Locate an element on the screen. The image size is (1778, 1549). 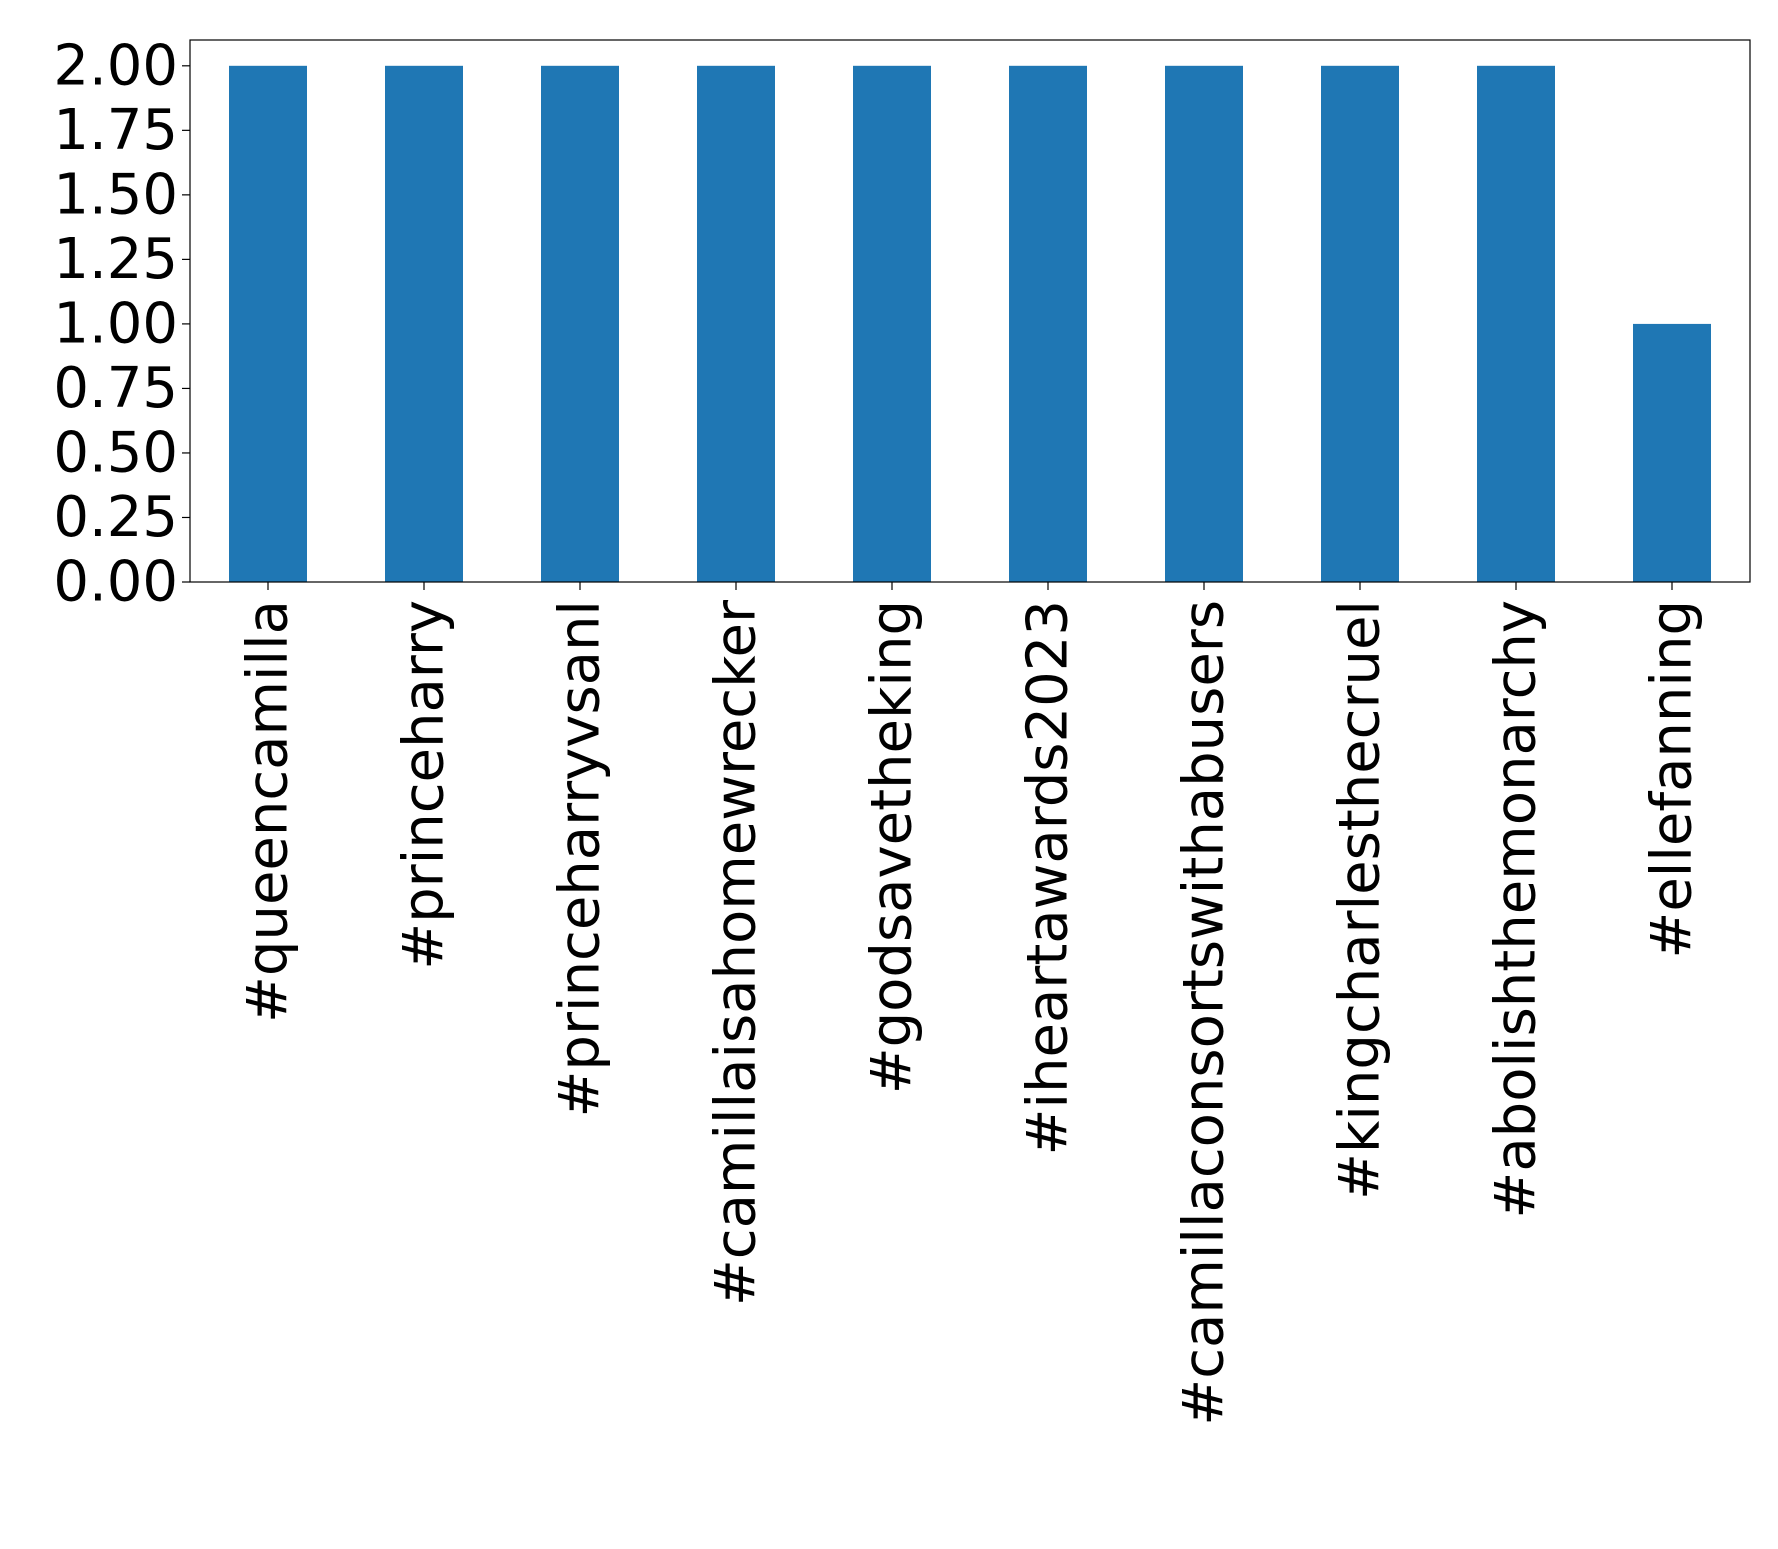
x-tick-label: #godsavetheking is located at coordinates (892, 847).